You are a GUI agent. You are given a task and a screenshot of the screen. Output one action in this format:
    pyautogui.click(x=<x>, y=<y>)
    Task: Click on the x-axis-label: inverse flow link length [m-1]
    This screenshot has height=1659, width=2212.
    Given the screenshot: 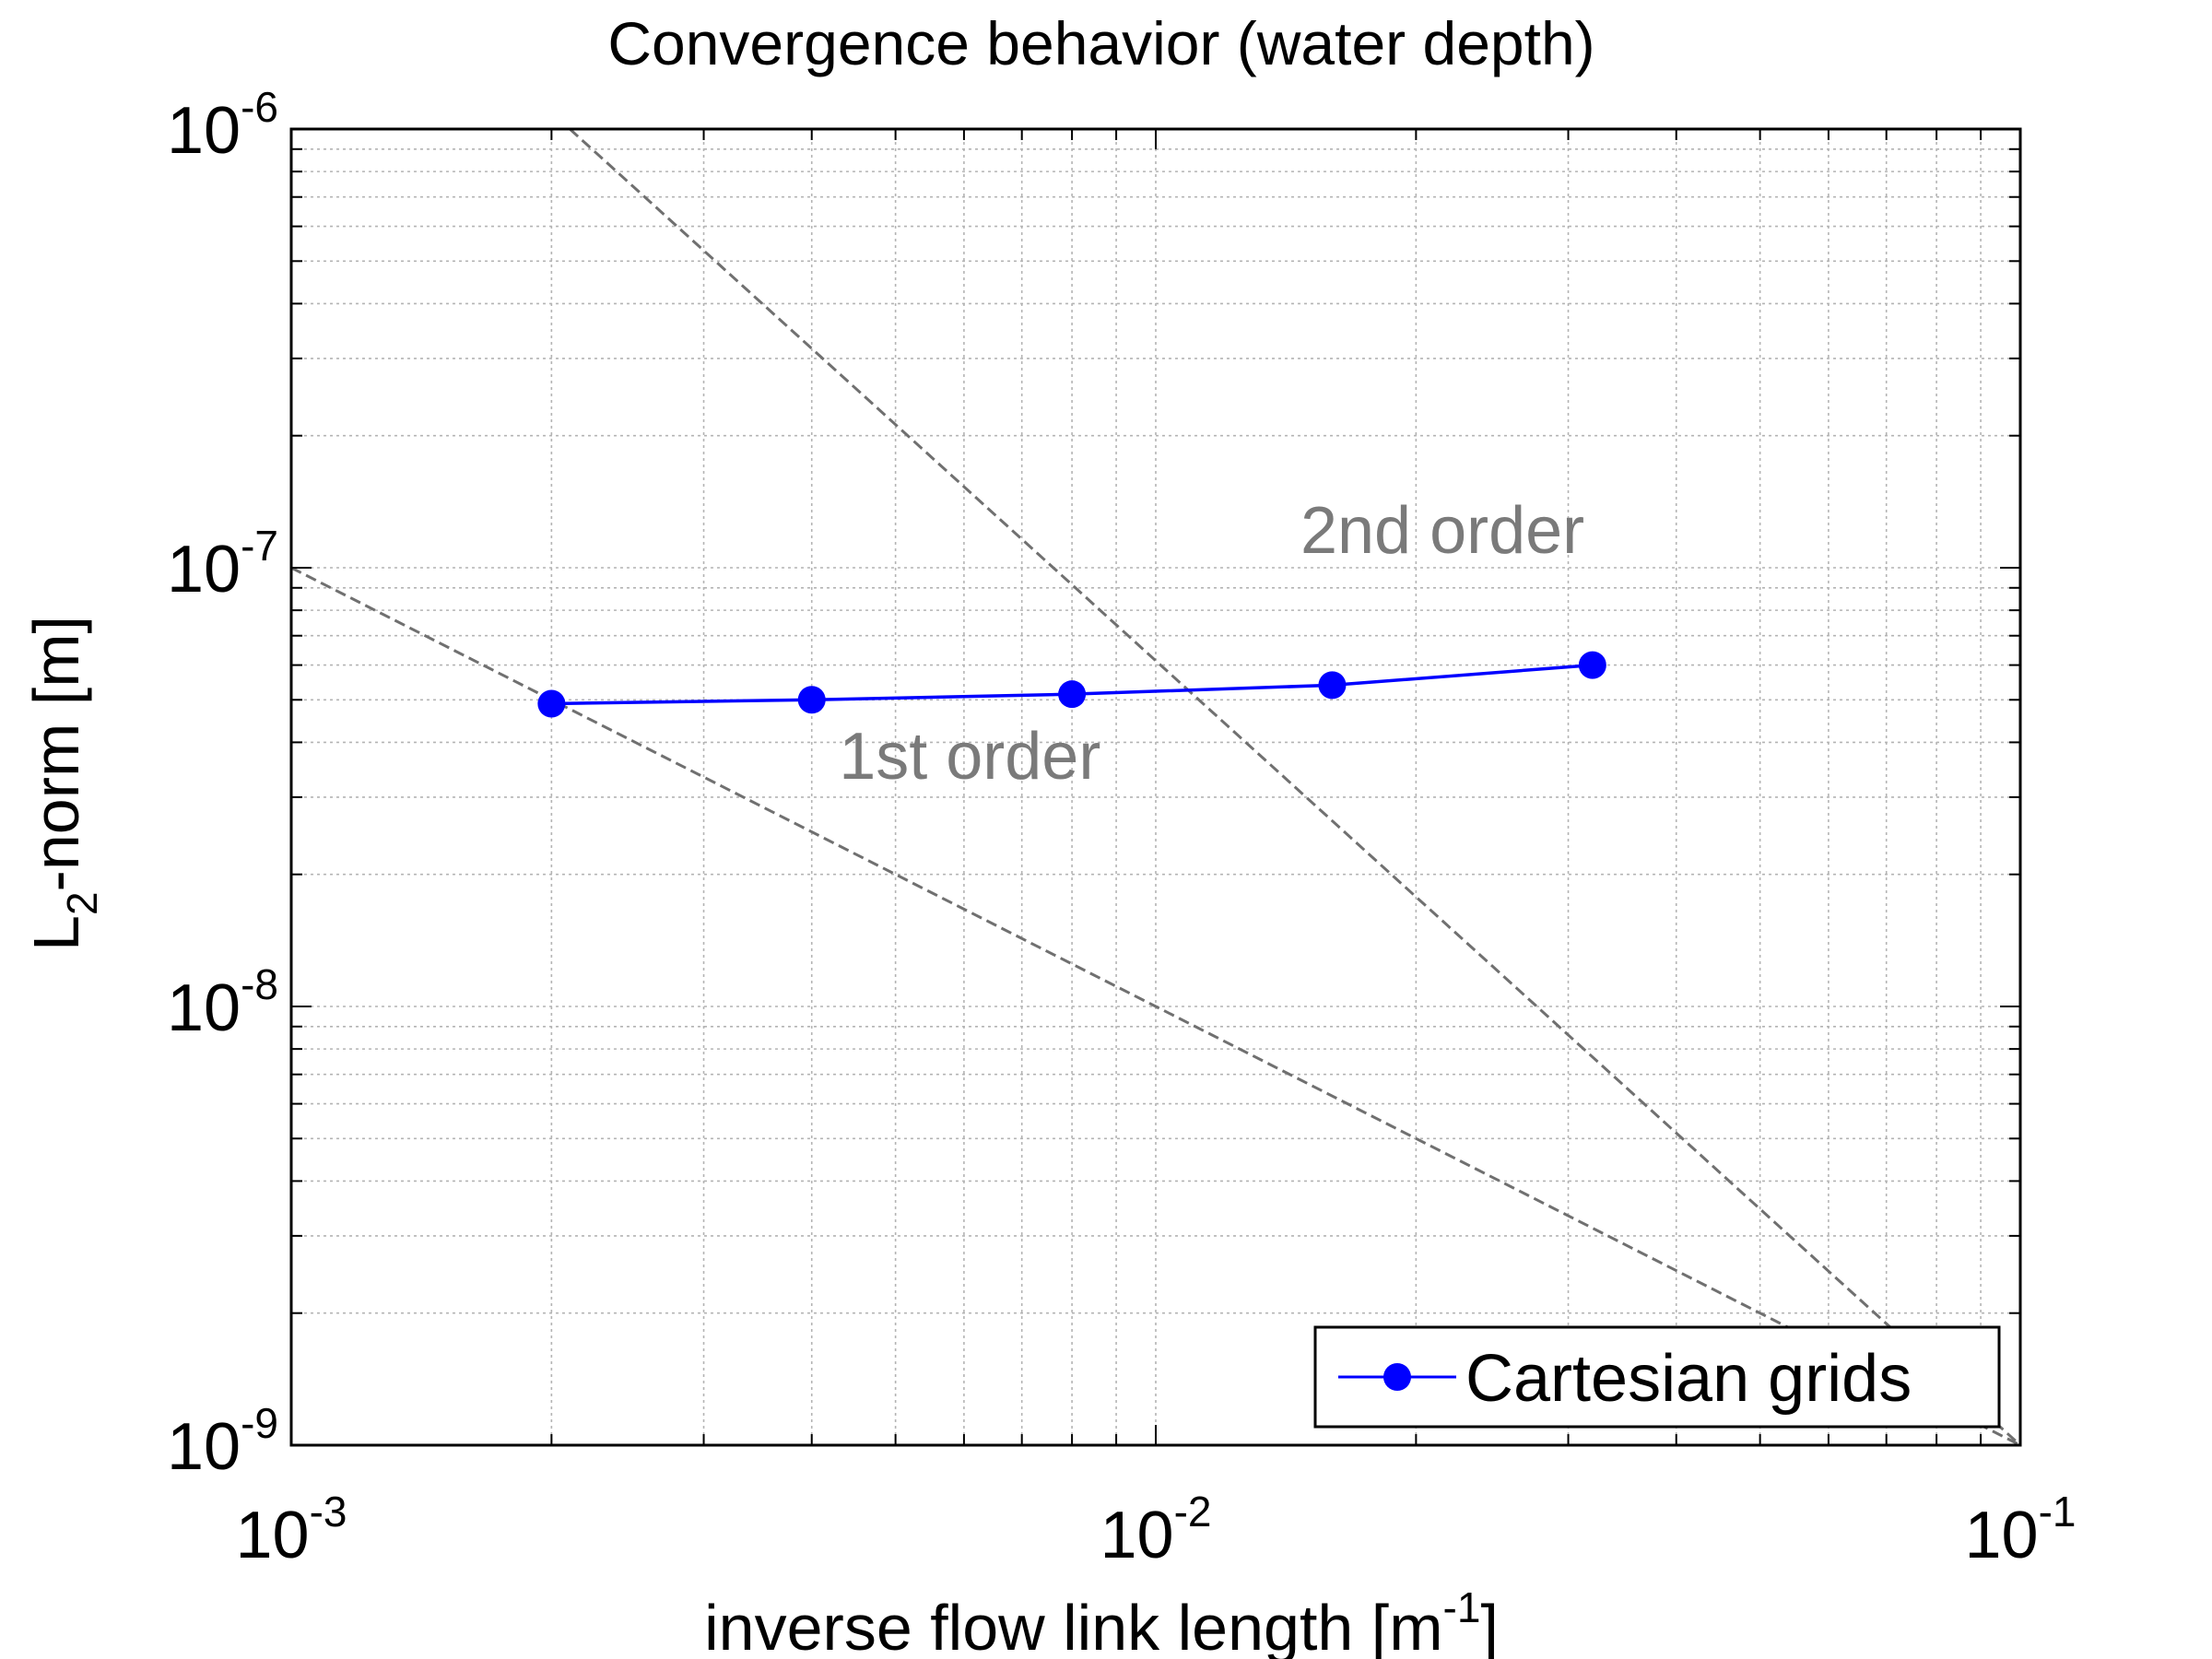 What is the action you would take?
    pyautogui.click(x=1101, y=1621)
    